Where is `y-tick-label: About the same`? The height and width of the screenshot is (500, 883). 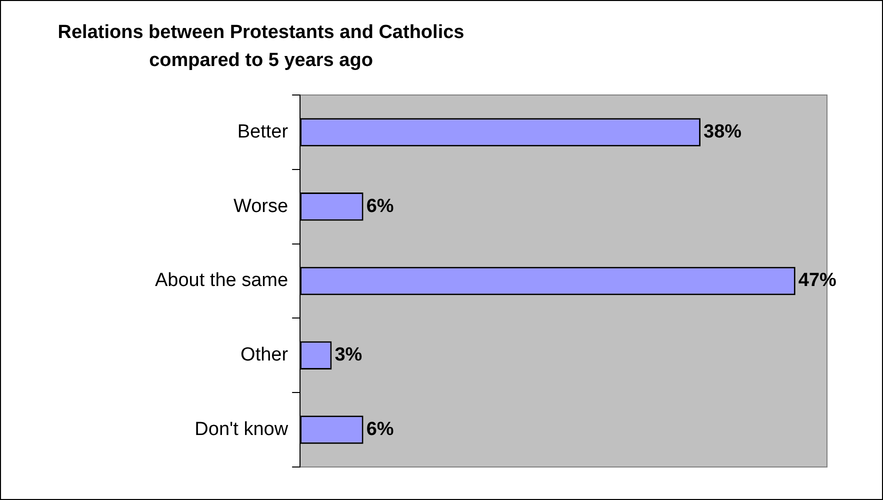 y-tick-label: About the same is located at coordinates (221, 281).